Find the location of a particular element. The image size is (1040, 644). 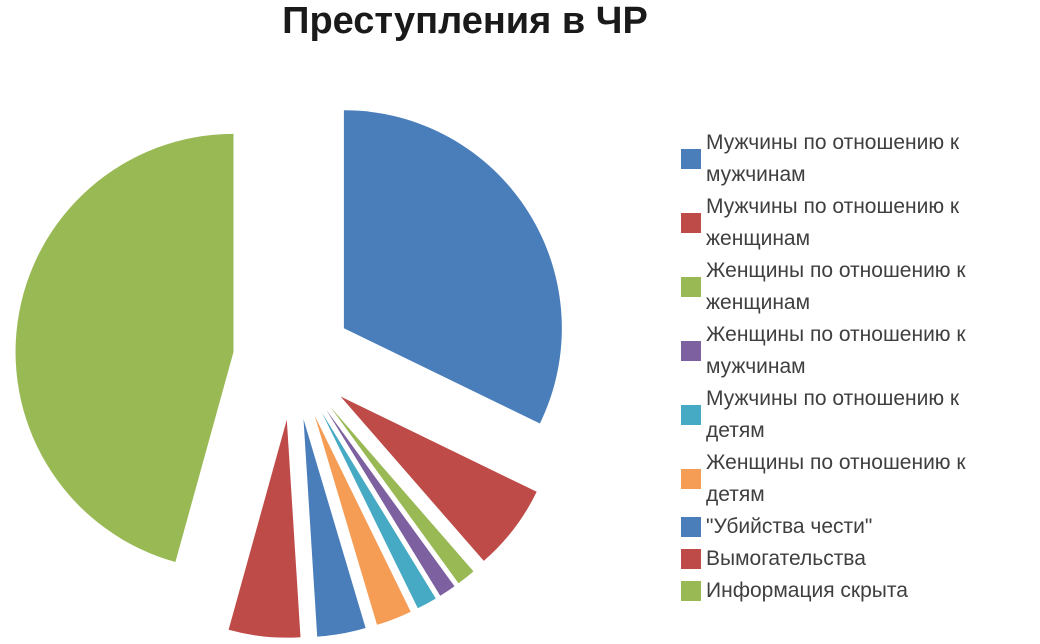

legend-item: Женщины по отношению к детям is located at coordinates (851, 479).